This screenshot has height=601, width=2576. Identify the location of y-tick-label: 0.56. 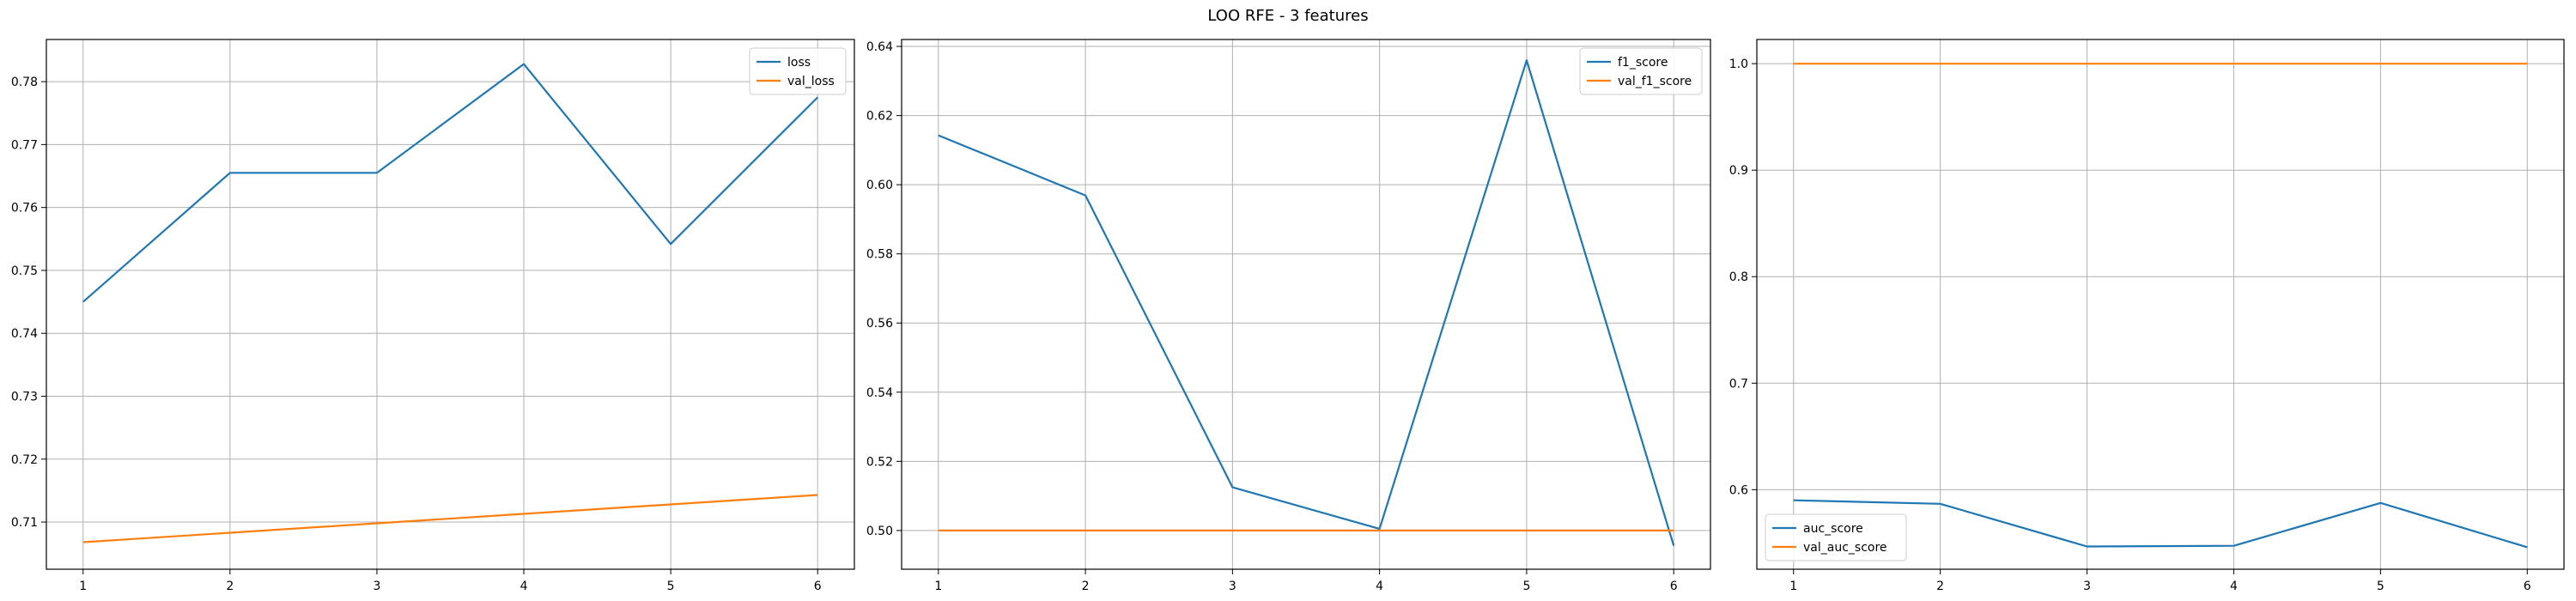
(879, 324).